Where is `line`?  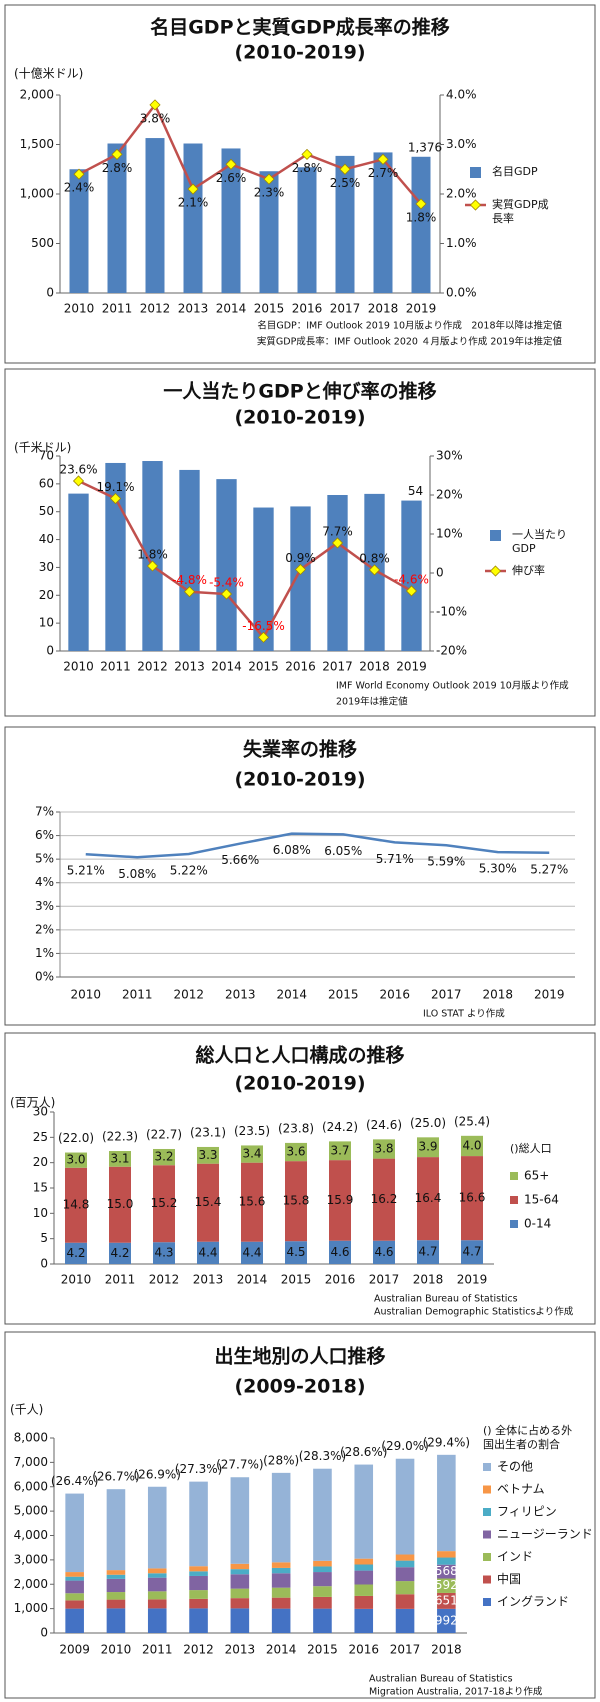
line is located at coordinates (245, 559).